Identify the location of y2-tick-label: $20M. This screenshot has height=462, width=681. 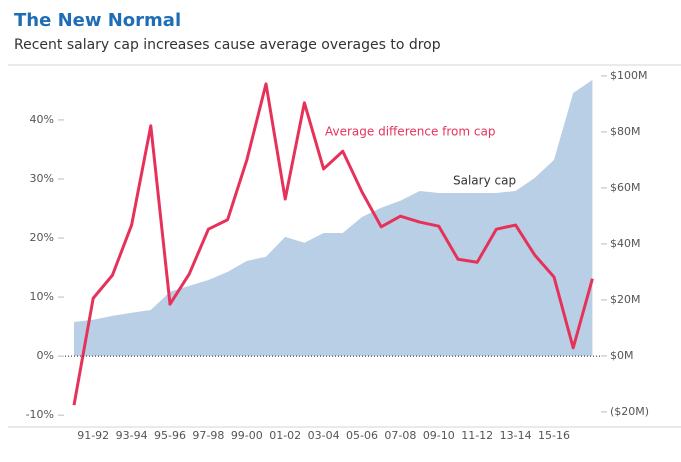
(625, 299).